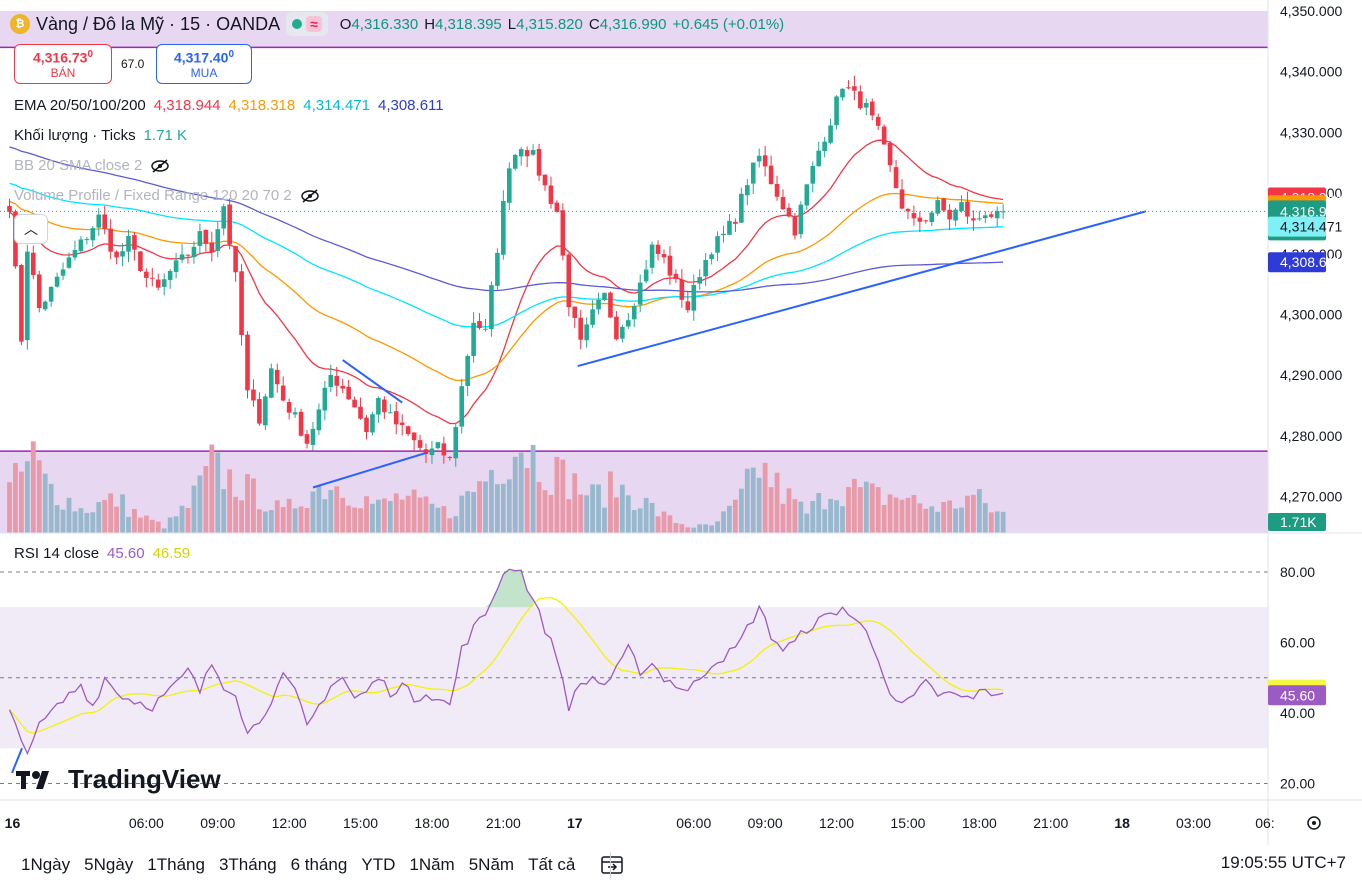 The width and height of the screenshot is (1362, 890). I want to click on ema200-line, so click(506, 219).